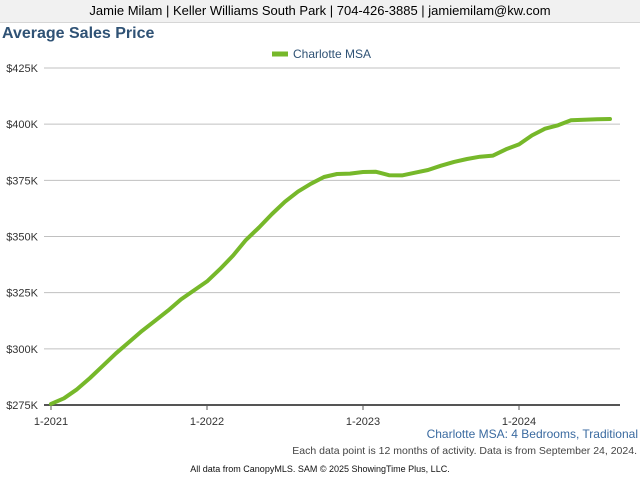 Image resolution: width=640 pixels, height=480 pixels. I want to click on y-tick-label: $300K, so click(22, 350).